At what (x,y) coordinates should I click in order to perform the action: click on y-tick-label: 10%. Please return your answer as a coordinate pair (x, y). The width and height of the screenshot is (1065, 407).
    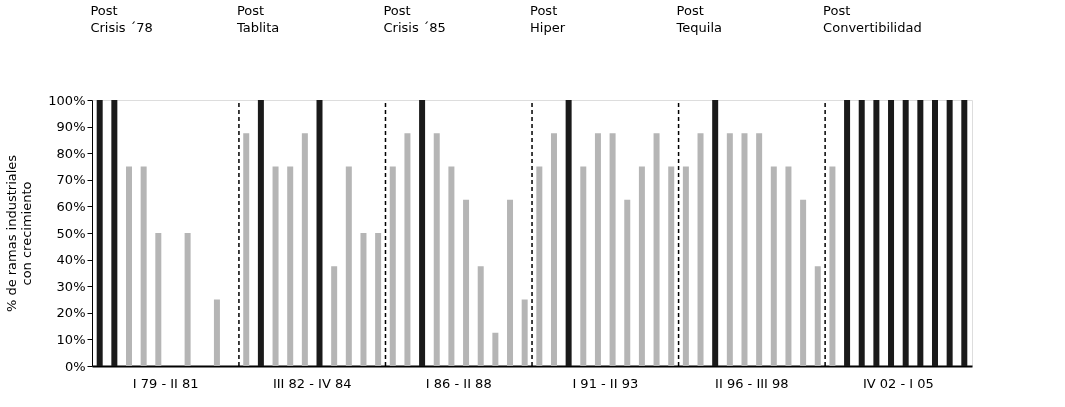
    Looking at the image, I should click on (71, 339).